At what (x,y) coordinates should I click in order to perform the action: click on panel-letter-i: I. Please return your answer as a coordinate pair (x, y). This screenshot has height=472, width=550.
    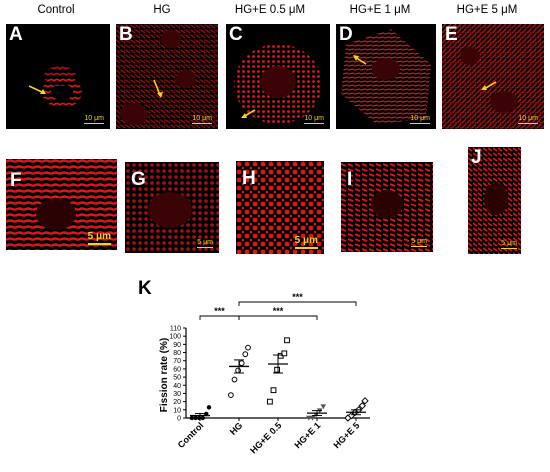
    Looking at the image, I should click on (350, 179).